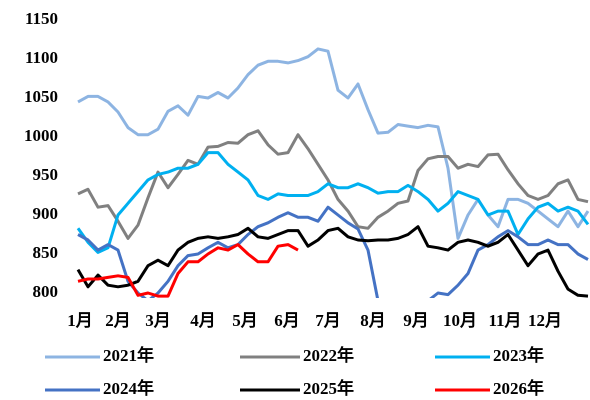  Describe the element at coordinates (41, 135) in the screenshot. I see `y-tick-label: 1000` at that location.